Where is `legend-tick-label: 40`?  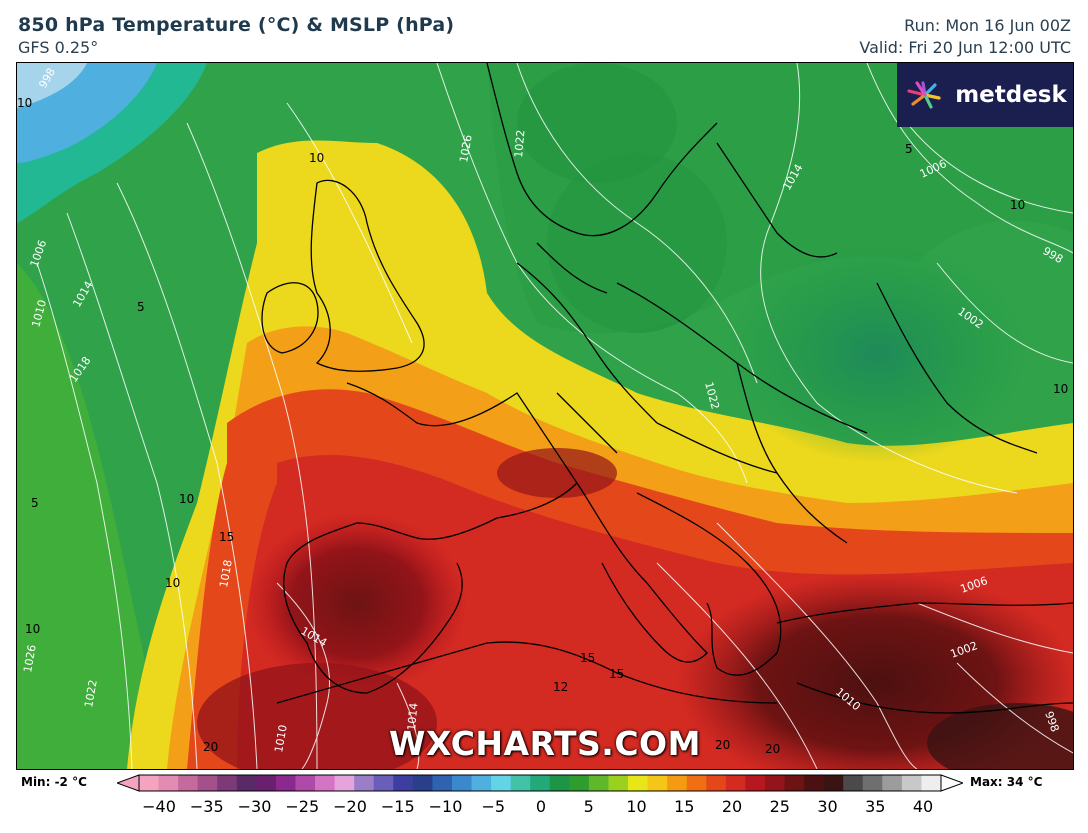 legend-tick-label: 40 is located at coordinates (923, 806).